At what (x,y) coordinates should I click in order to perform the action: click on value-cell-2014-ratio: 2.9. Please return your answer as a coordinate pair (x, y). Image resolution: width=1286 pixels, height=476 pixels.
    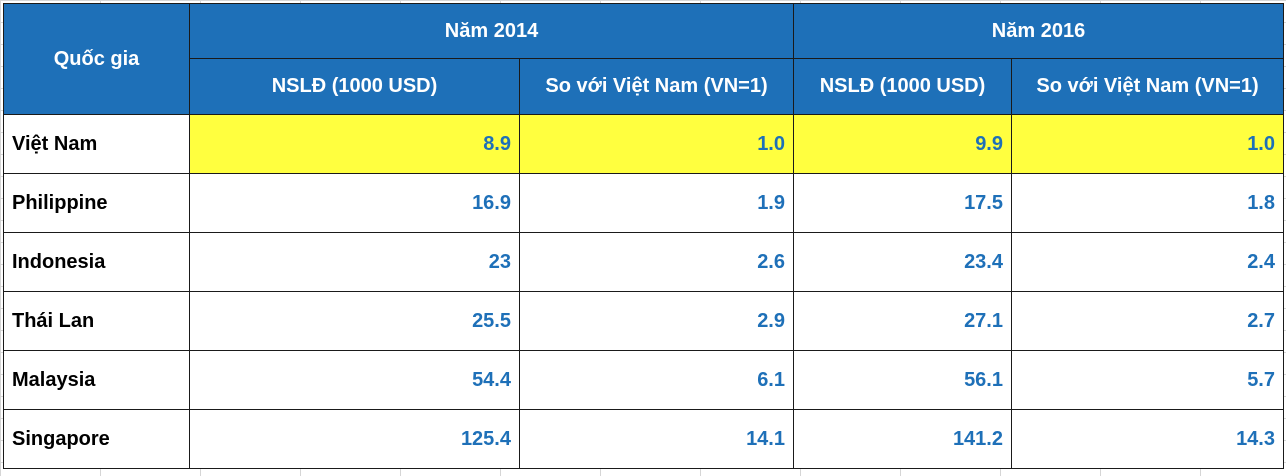
    Looking at the image, I should click on (656, 321).